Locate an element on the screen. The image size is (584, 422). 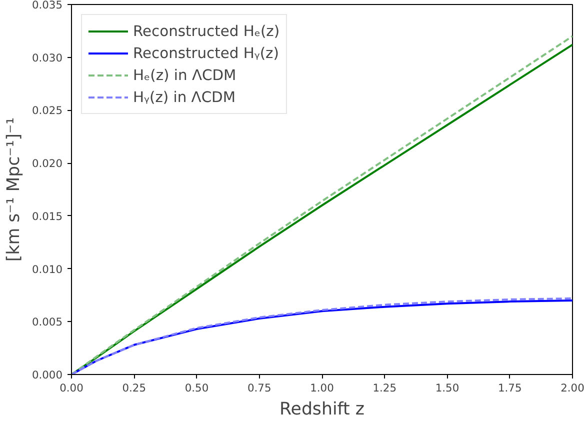
x-tick-label: 1.50 is located at coordinates (447, 388).